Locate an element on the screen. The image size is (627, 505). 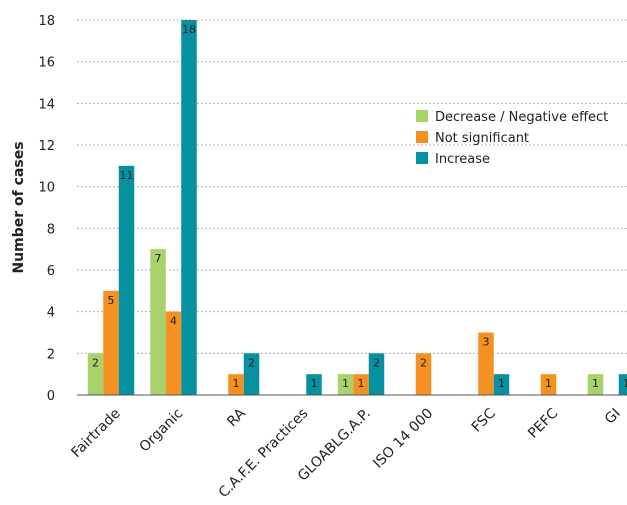
y-tick-label: 18 is located at coordinates (46, 21).